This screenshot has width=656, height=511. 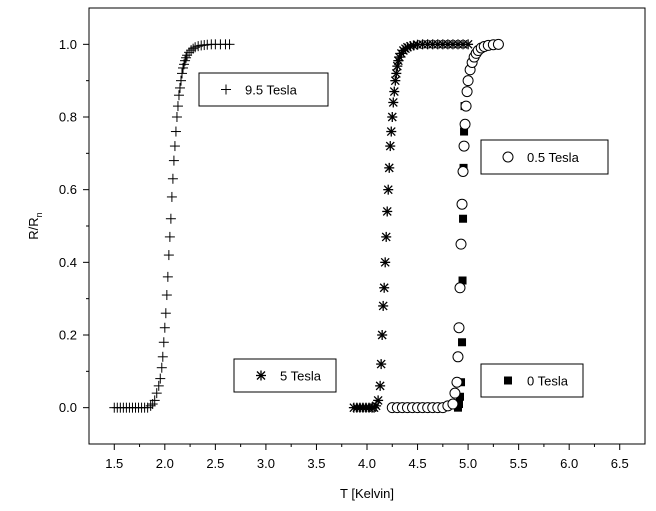 What do you see at coordinates (68, 335) in the screenshot?
I see `y-tick-label: 0.2` at bounding box center [68, 335].